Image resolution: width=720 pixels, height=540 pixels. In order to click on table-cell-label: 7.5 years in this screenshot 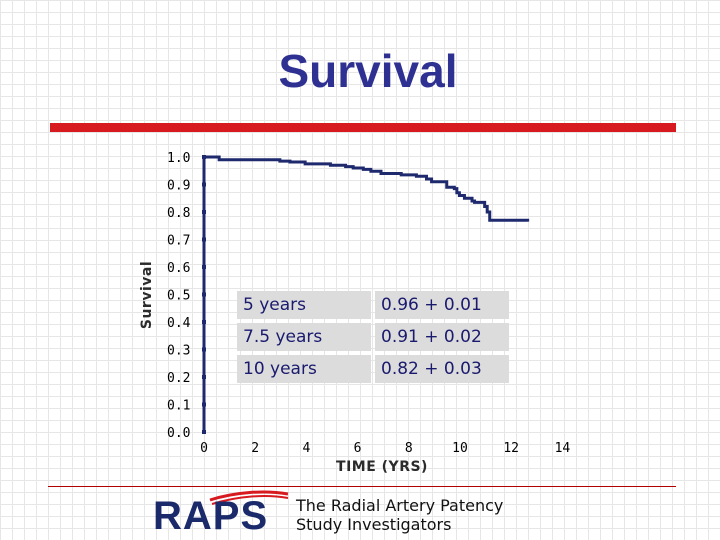, I will do `click(304, 337)`.